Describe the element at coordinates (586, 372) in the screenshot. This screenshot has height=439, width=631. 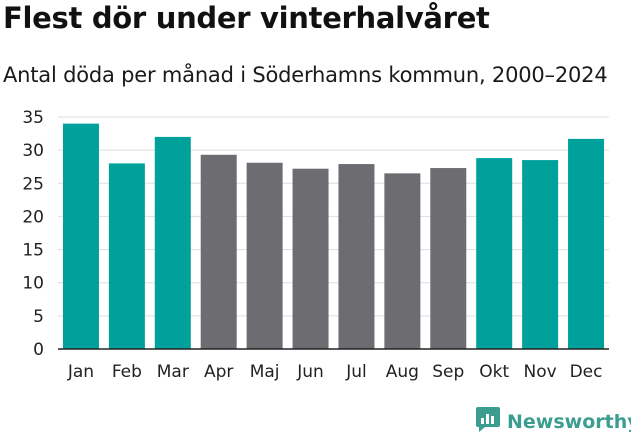
I see `x-tick-label: Dec` at that location.